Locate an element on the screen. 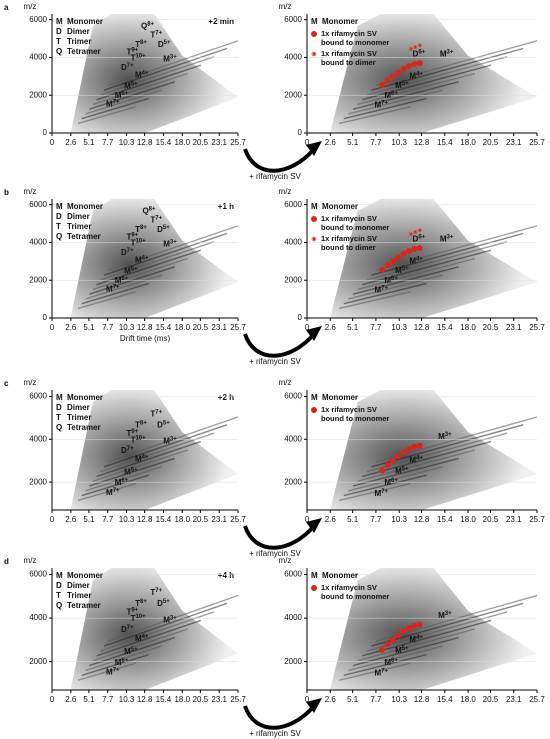 The image size is (550, 739). charge-label: M5+ is located at coordinates (131, 271).